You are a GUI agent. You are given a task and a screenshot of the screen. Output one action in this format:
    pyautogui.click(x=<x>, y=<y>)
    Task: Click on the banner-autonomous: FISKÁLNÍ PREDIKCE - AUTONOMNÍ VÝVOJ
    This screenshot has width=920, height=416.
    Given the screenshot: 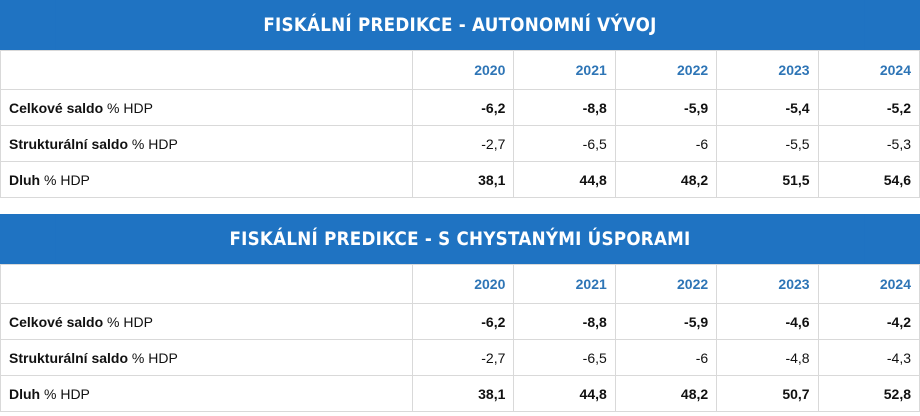 What is the action you would take?
    pyautogui.click(x=460, y=25)
    